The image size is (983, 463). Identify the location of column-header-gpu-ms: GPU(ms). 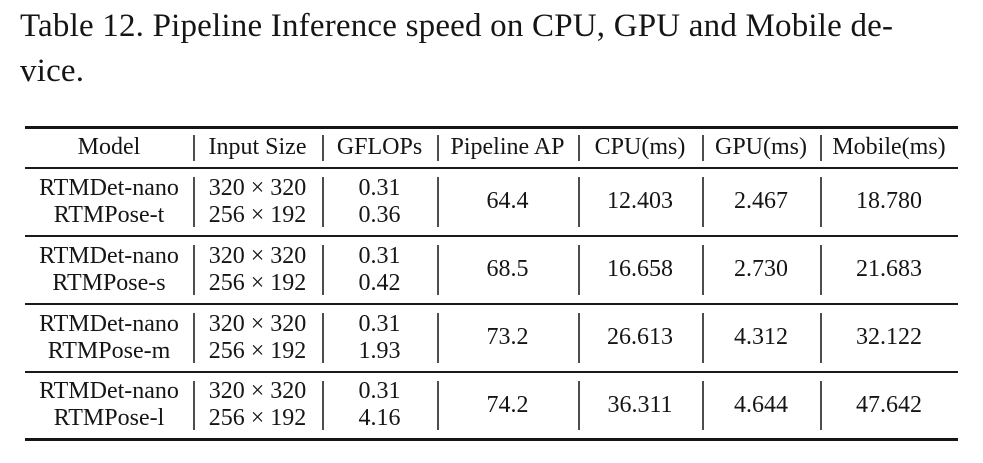
(761, 147).